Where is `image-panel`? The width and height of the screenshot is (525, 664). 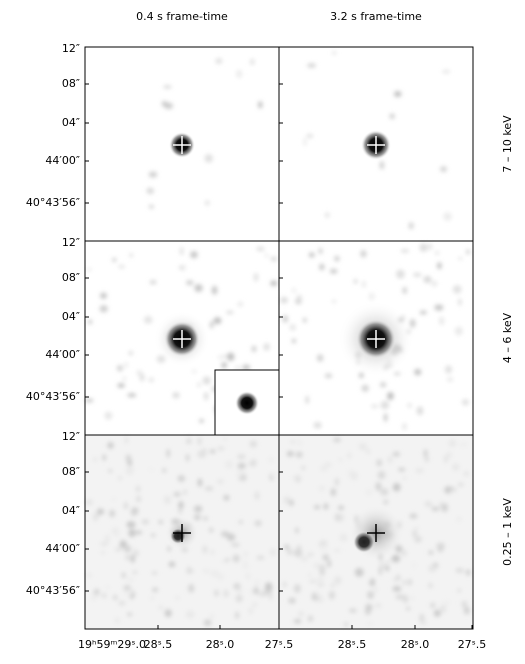
image-panel is located at coordinates (376, 144).